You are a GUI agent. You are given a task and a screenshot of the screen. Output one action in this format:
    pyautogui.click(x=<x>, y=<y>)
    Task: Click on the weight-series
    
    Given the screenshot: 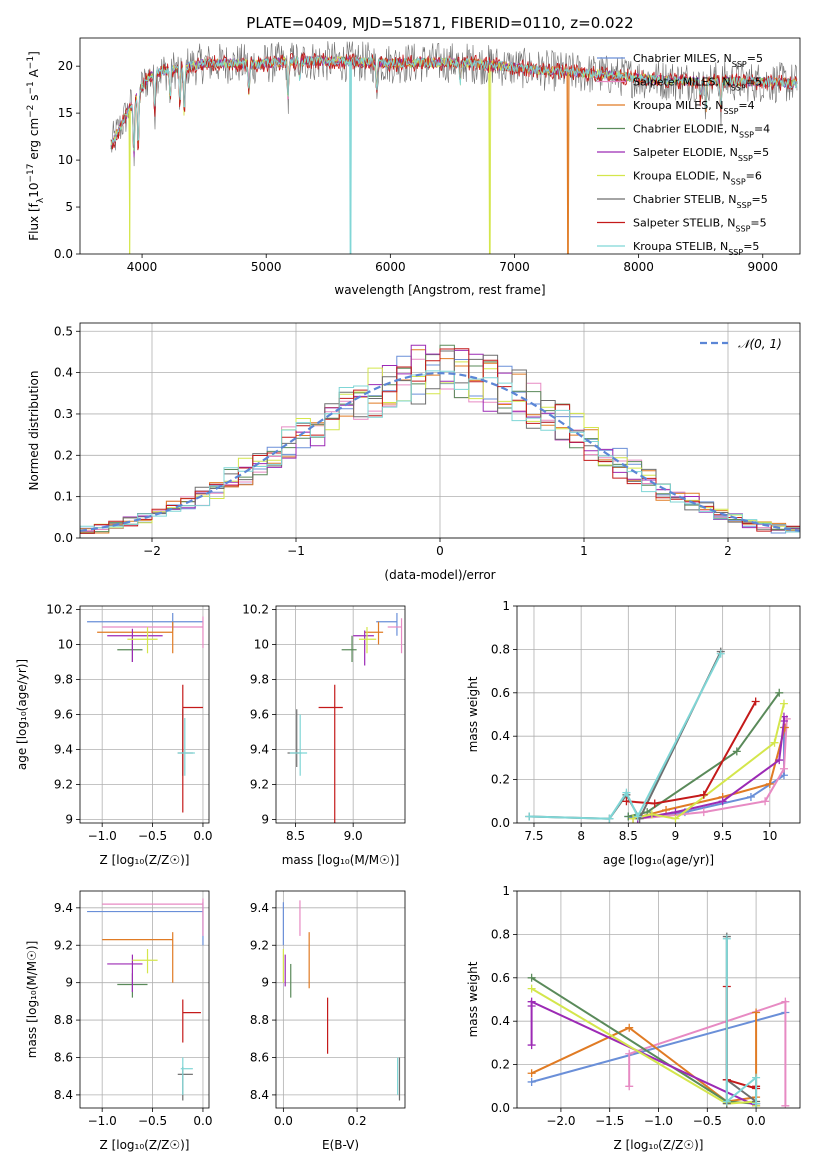 What is the action you would take?
    pyautogui.click(x=658, y=735)
    